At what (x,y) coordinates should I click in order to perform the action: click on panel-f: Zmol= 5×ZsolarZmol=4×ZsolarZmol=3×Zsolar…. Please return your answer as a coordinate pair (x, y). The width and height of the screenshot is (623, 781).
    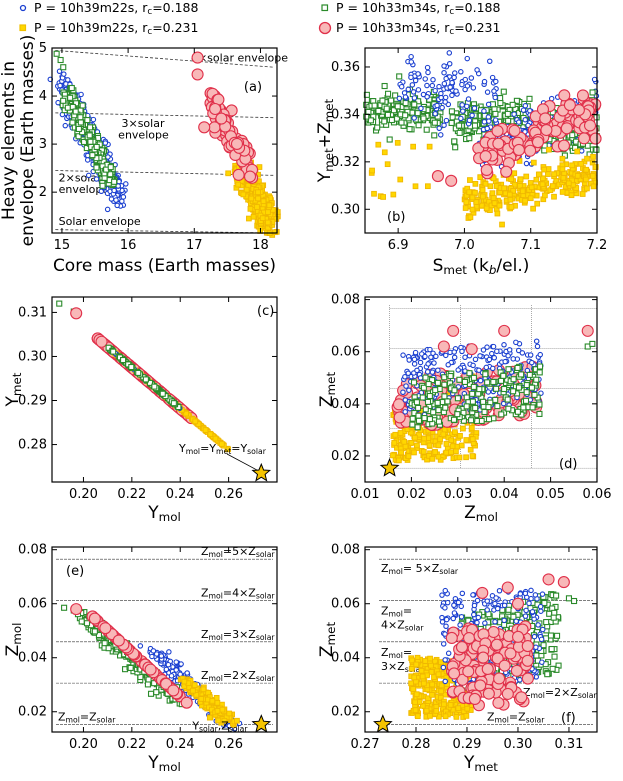
    Looking at the image, I should click on (457, 658).